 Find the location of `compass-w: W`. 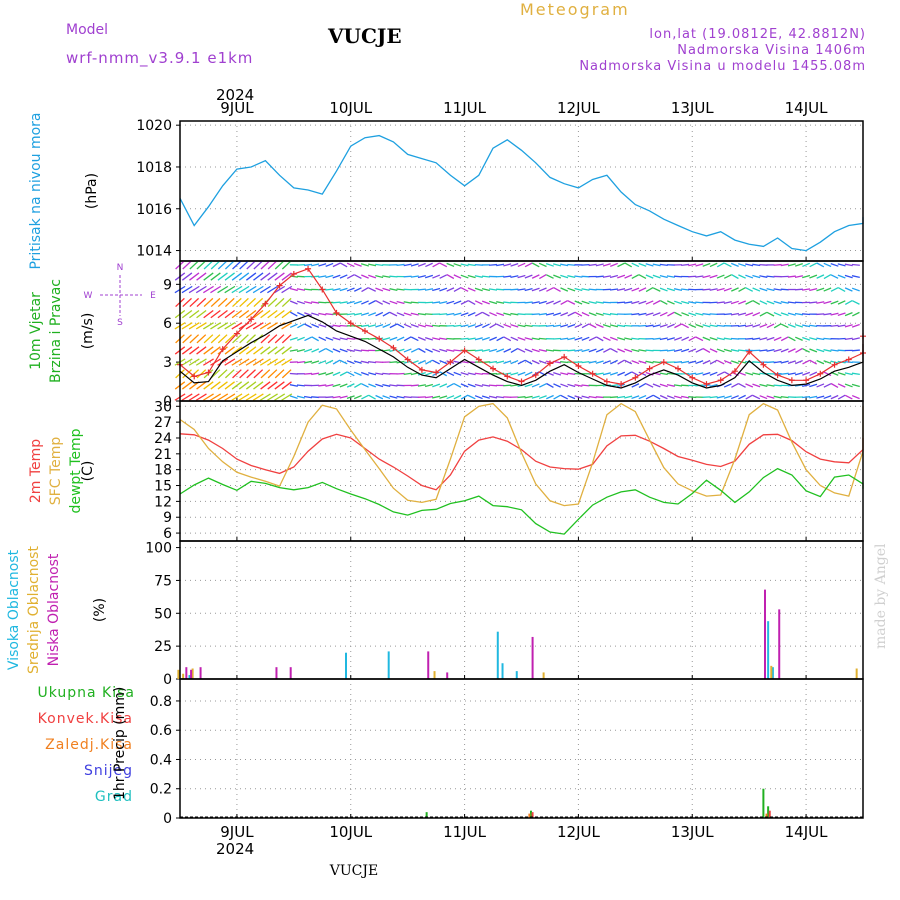

compass-w: W is located at coordinates (88, 296).